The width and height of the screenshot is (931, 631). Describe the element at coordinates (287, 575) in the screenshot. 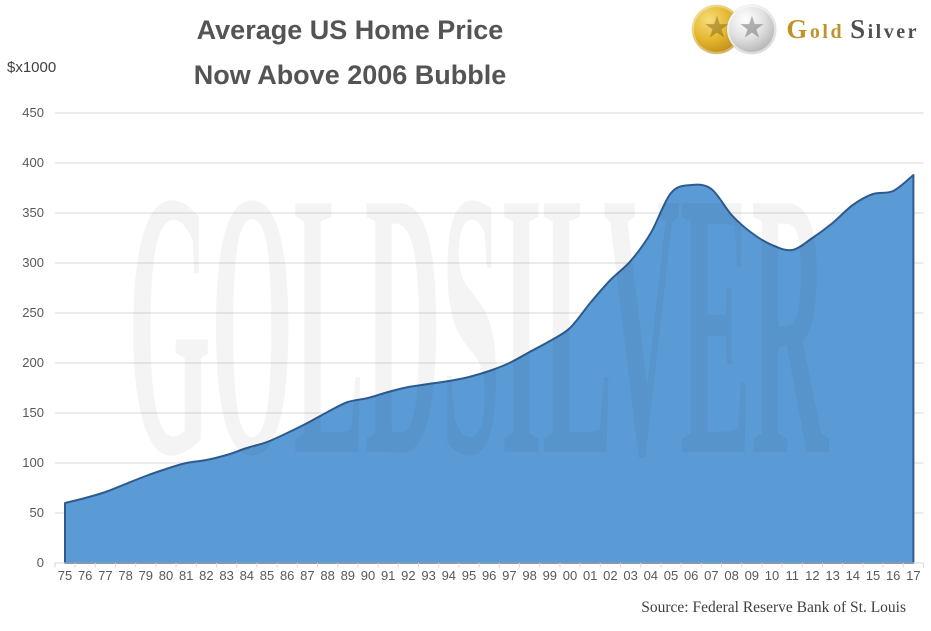

I see `x-tick-label: 86` at that location.